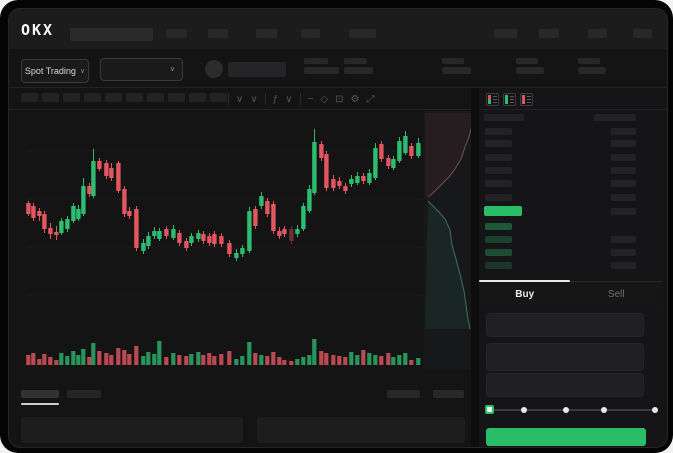  I want to click on line-type-icon: ~, so click(310, 99).